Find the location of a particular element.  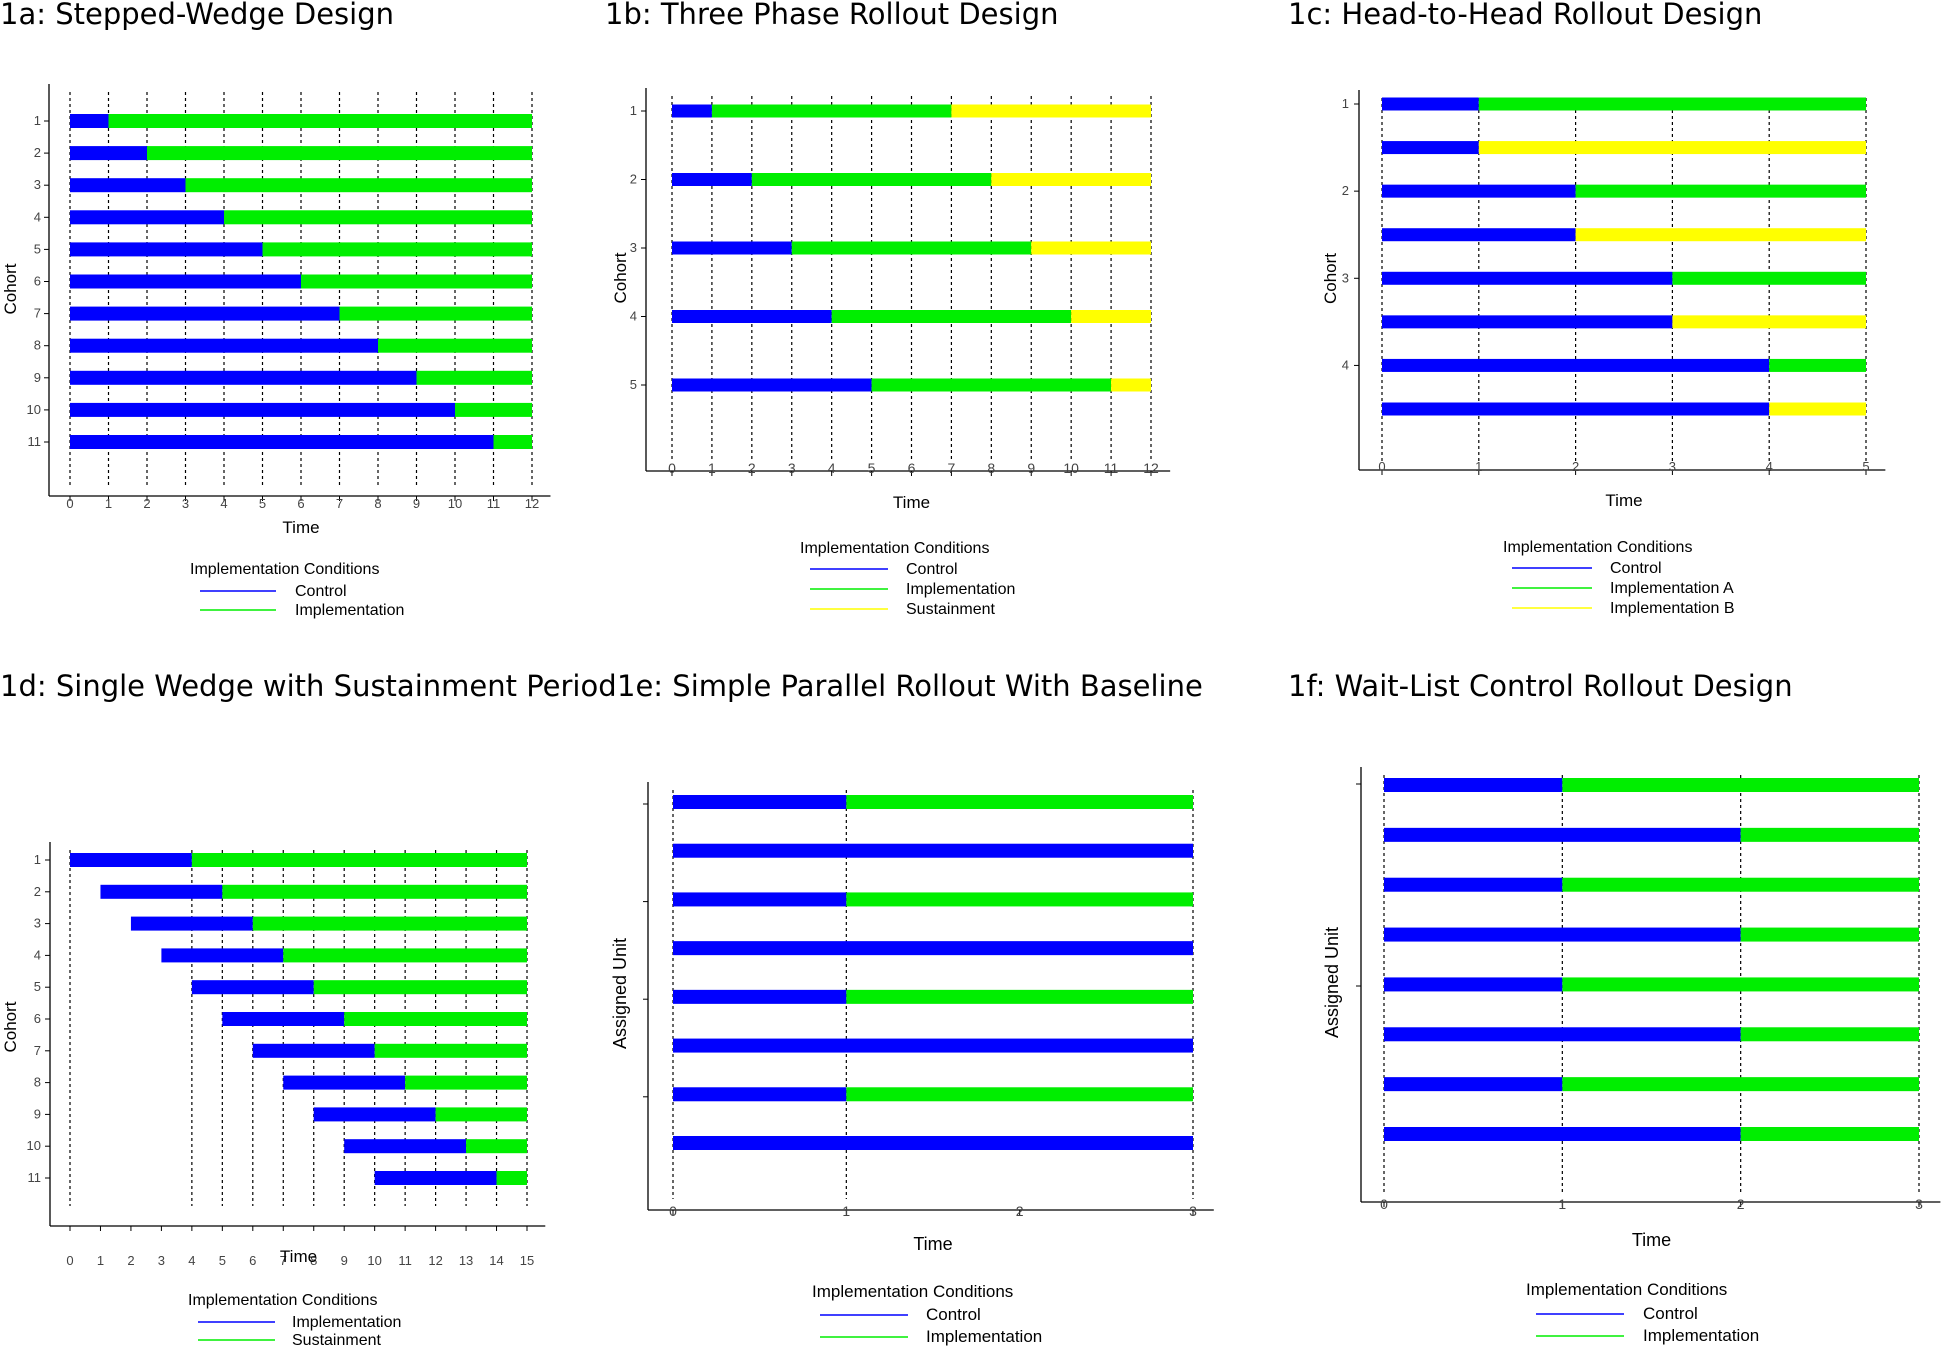

legend-label: Implementation is located at coordinates (1701, 1335).